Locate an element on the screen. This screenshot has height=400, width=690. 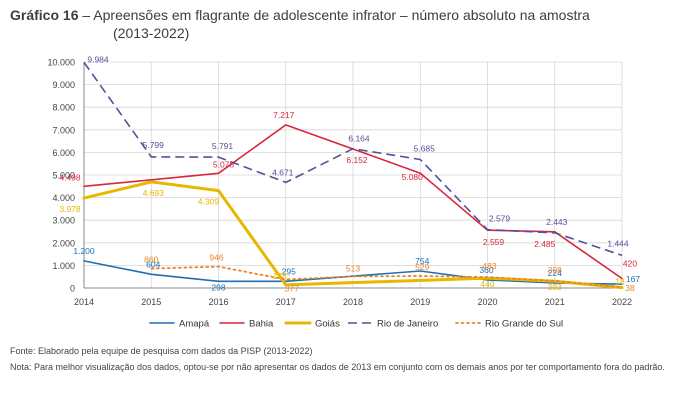
chart-label: Gráfico 16 is located at coordinates (44, 15).